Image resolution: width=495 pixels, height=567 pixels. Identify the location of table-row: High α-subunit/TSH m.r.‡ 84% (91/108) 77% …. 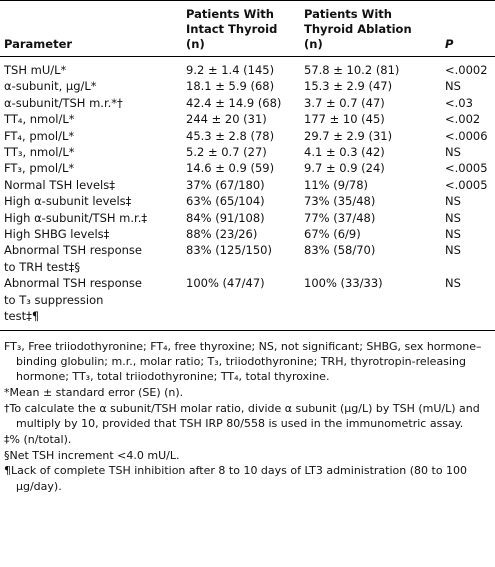
(247, 218).